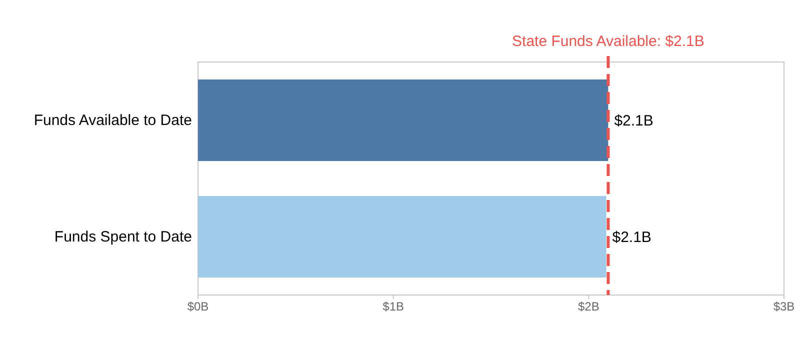 This screenshot has width=800, height=350. What do you see at coordinates (198, 307) in the screenshot?
I see `x-tick-label: $0B` at bounding box center [198, 307].